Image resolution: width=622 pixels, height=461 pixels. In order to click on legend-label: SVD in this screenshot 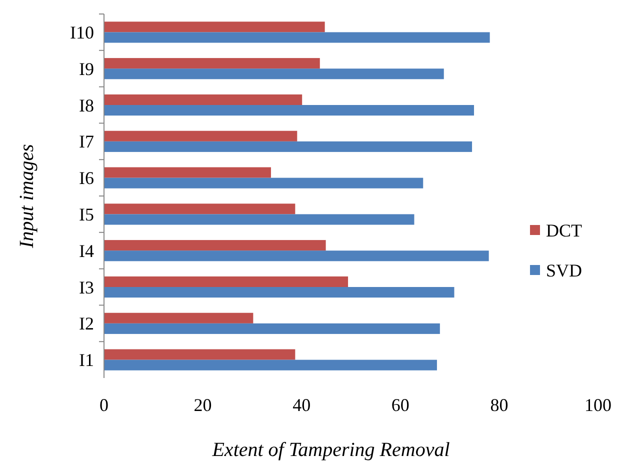, I will do `click(564, 270)`.